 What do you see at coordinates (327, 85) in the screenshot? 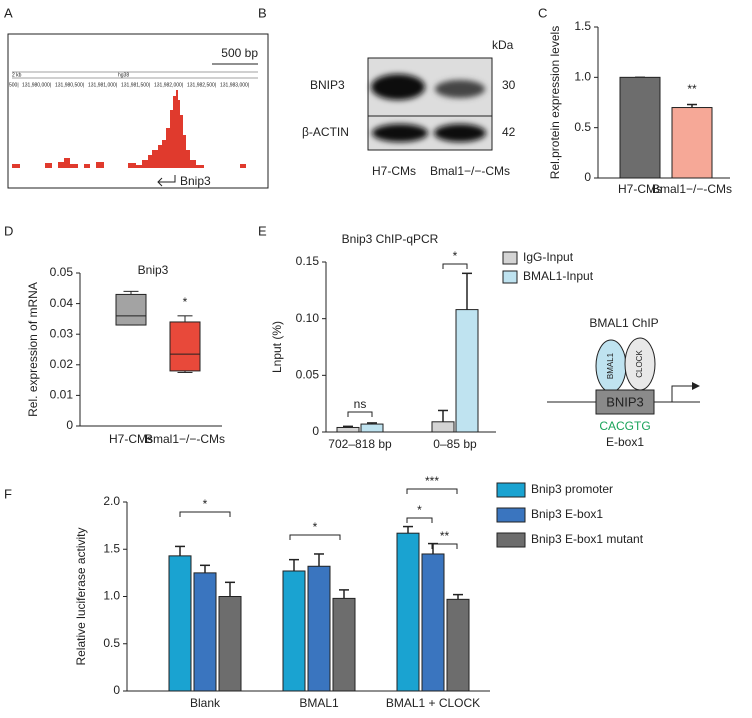
I see `row-label: BNIP3` at bounding box center [327, 85].